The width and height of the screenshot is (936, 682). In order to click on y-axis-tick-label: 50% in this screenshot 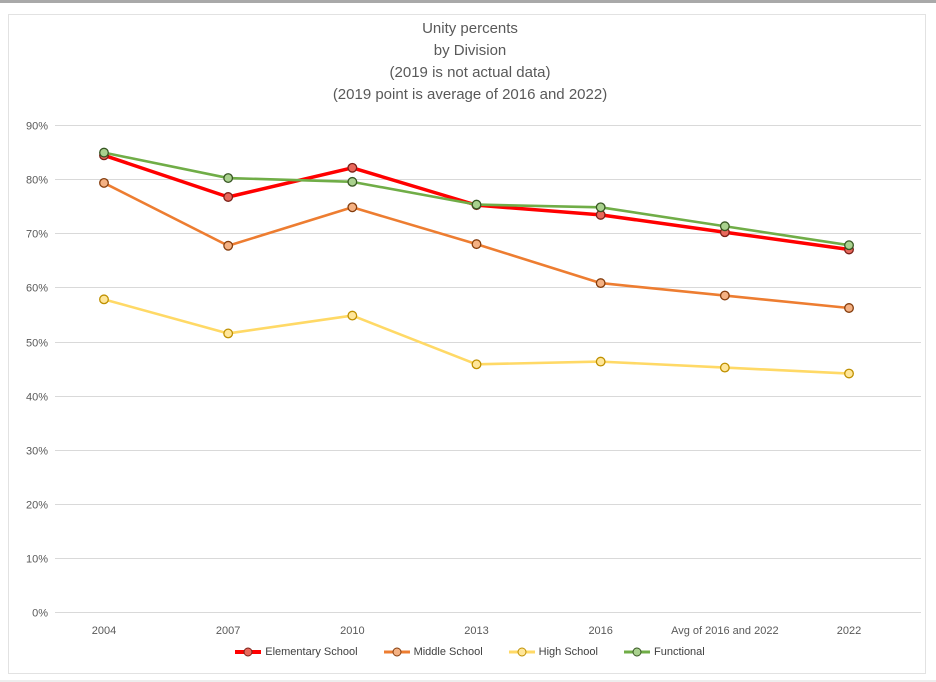, I will do `click(37, 344)`.